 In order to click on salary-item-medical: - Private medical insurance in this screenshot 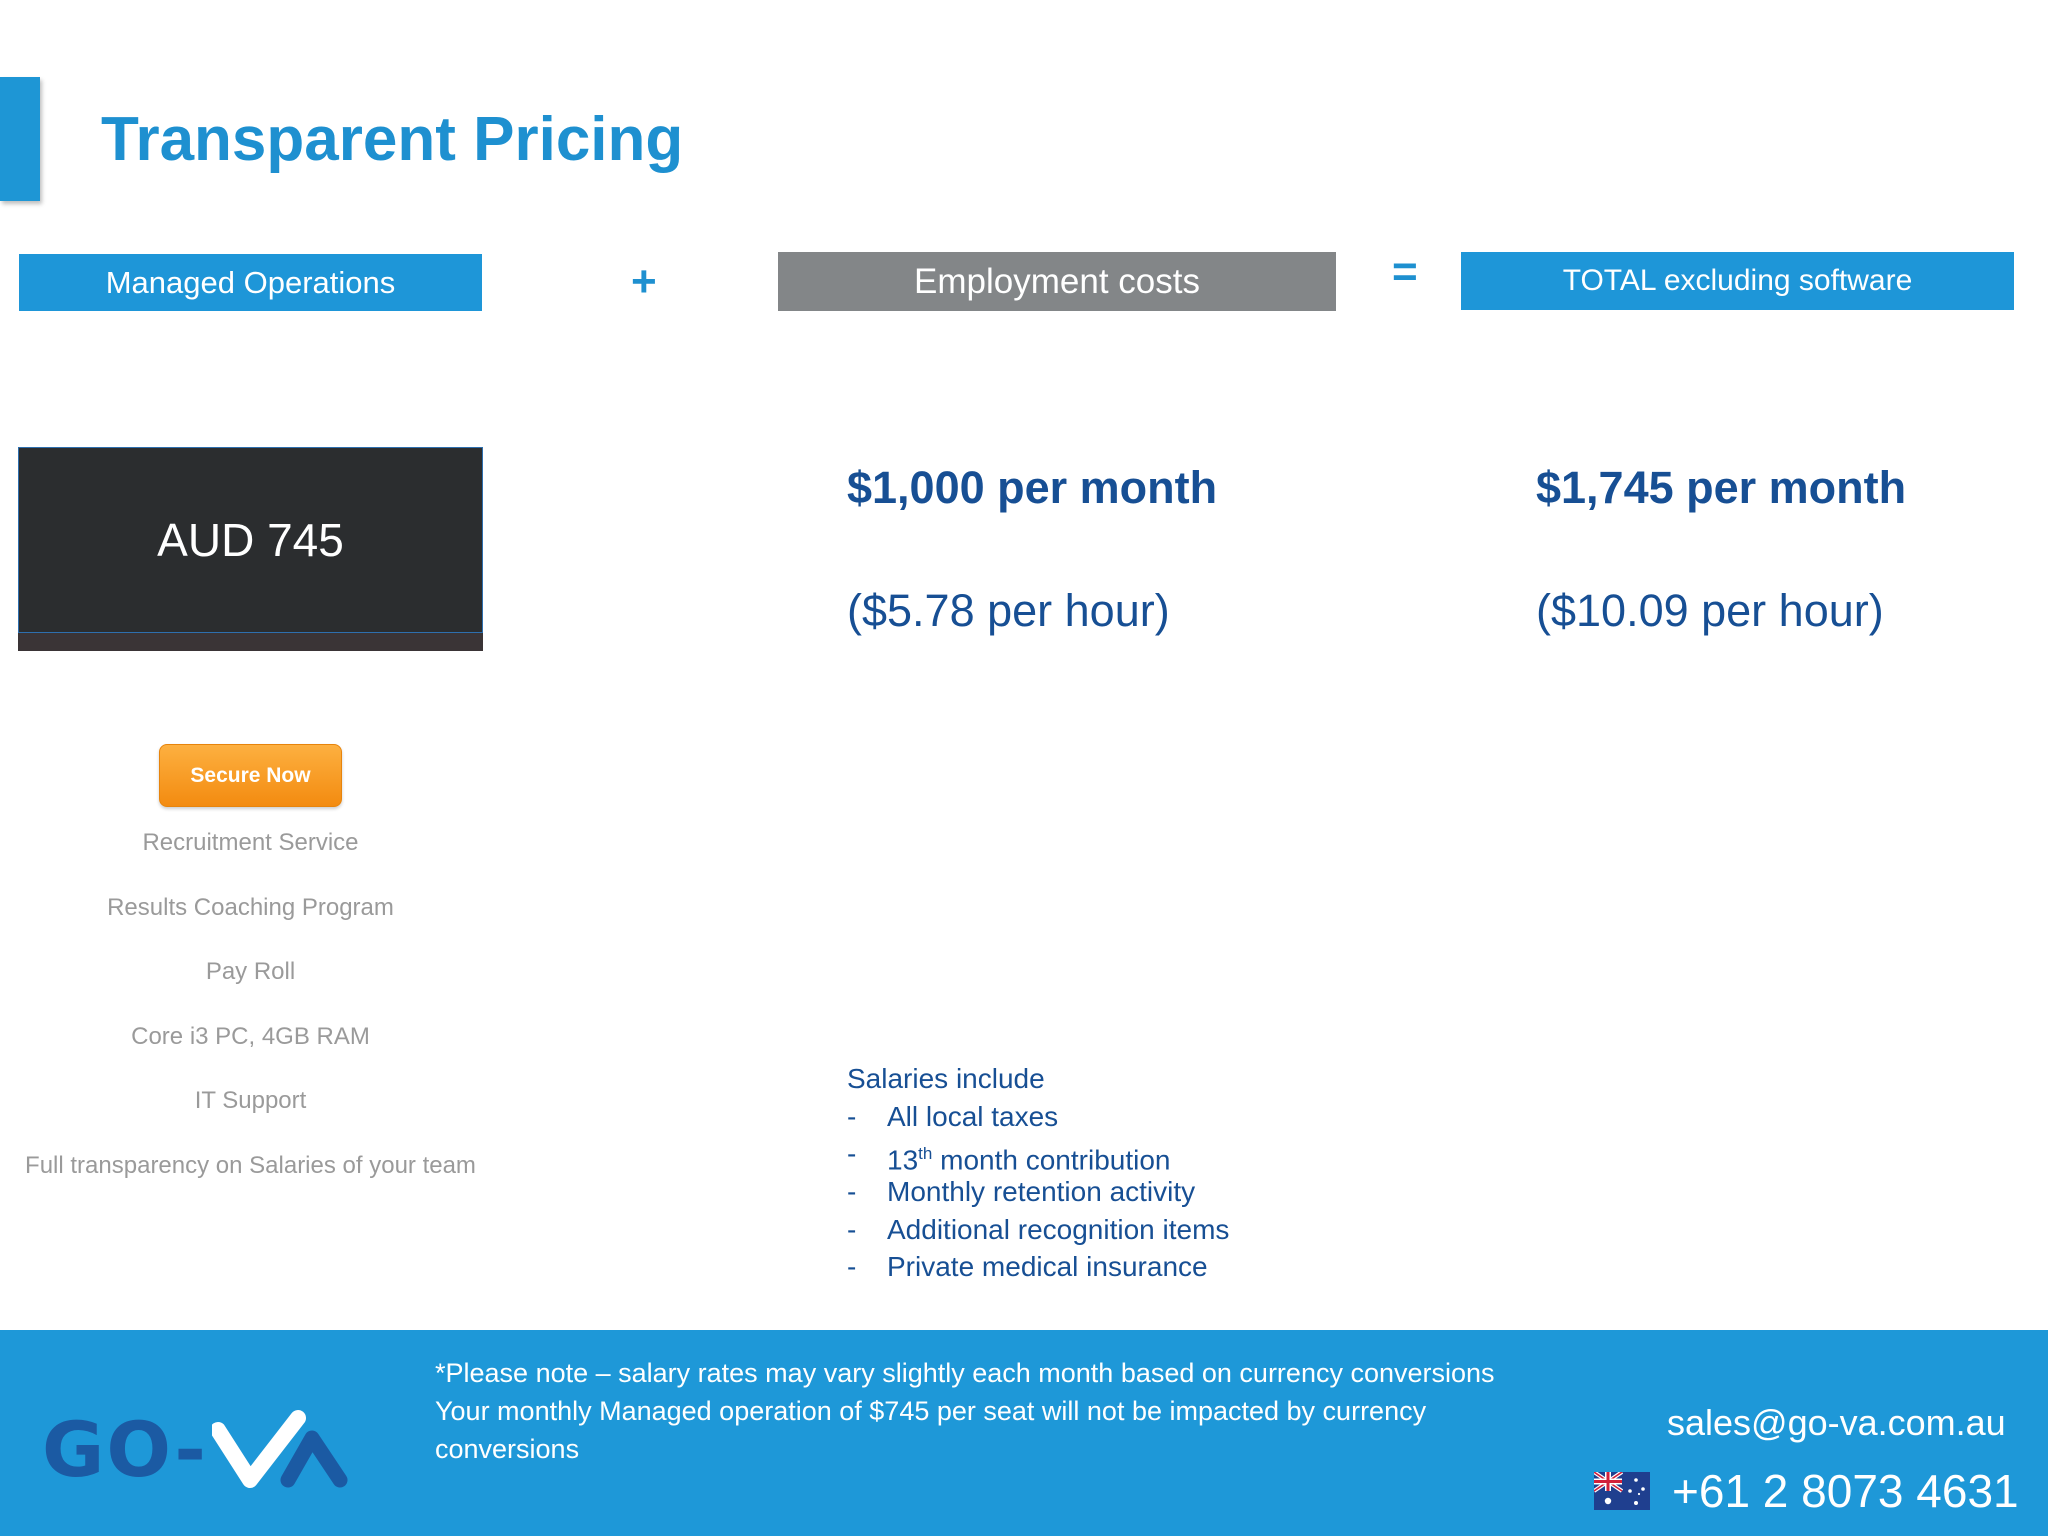, I will do `click(1038, 1267)`.